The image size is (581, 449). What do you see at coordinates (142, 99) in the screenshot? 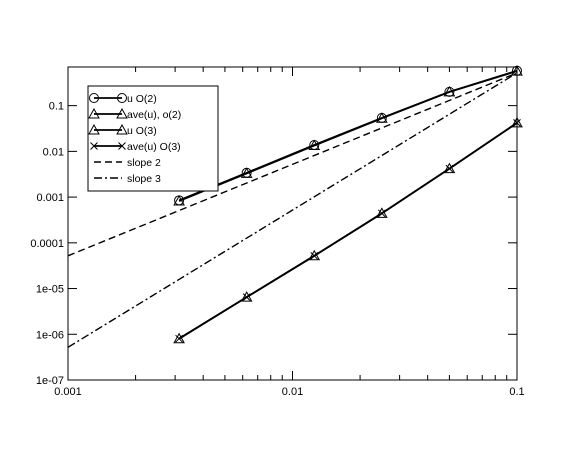
I see `legend-label-u-o-2: u O(2)` at bounding box center [142, 99].